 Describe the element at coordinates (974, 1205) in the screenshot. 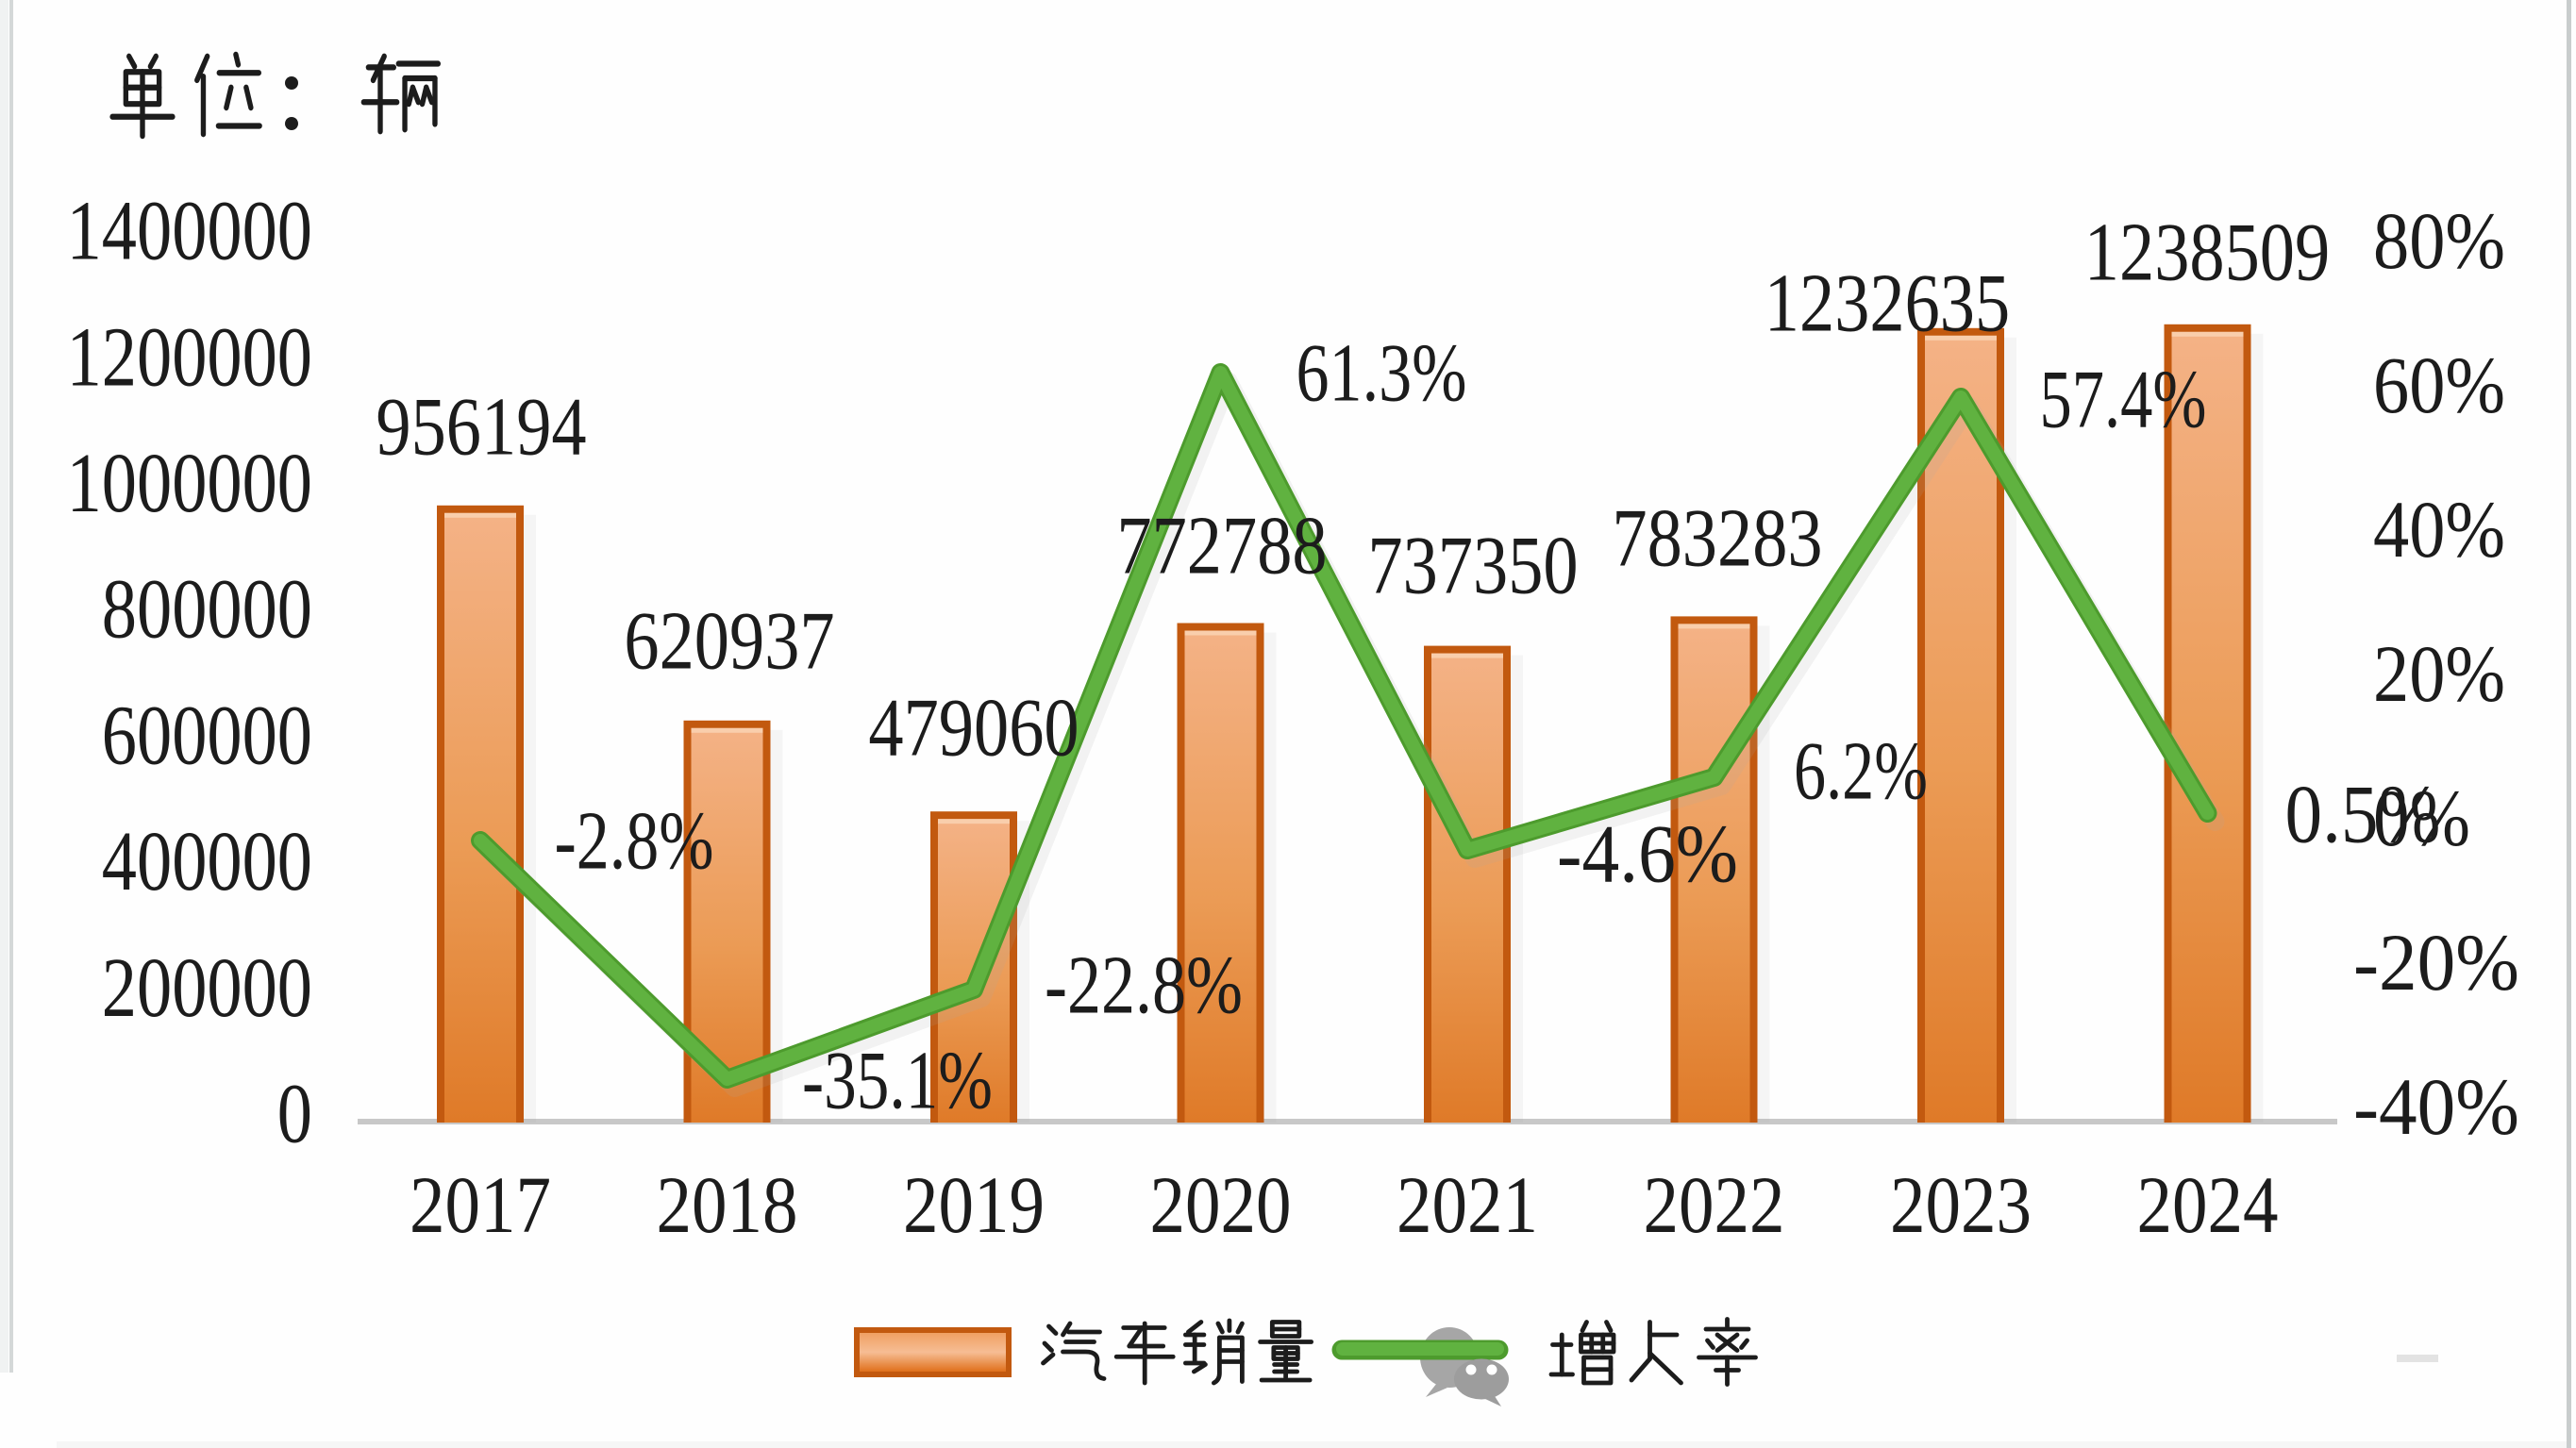

I see `svg-text: 2019` at that location.